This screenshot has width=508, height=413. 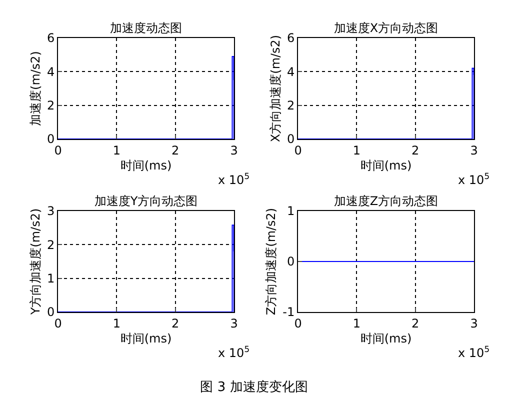 What do you see at coordinates (275, 88) in the screenshot?
I see `y-axis-title: X方向加速度(m/s2)` at bounding box center [275, 88].